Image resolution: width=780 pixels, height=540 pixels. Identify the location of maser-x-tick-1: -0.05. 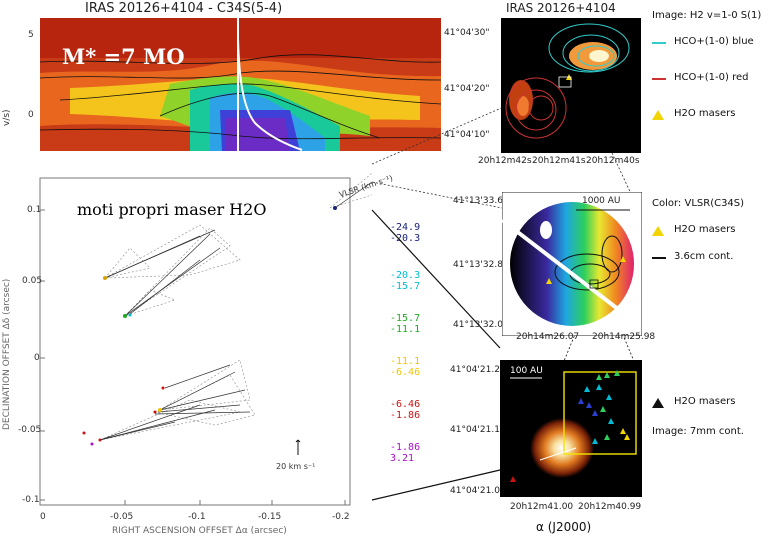
(122, 517).